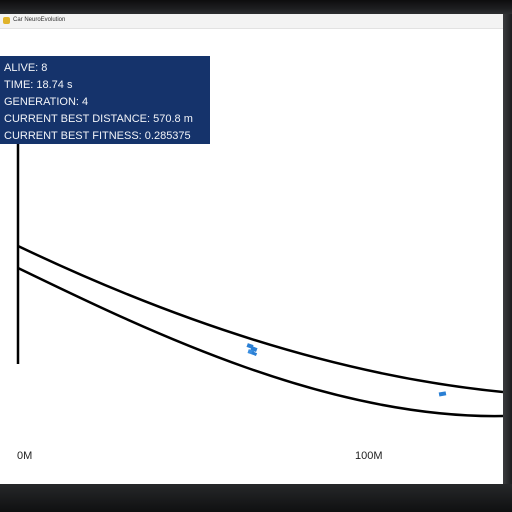  I want to click on distance-marker-start: 0M, so click(25, 456).